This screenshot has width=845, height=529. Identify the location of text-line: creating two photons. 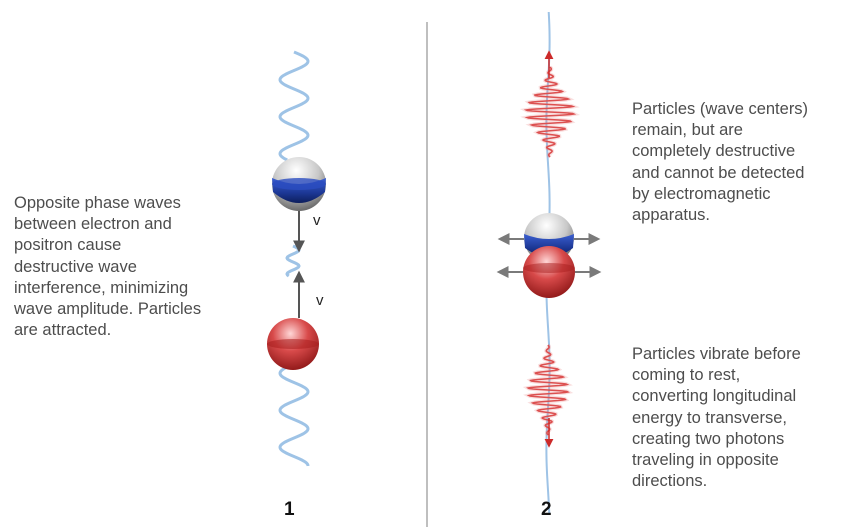
(708, 438).